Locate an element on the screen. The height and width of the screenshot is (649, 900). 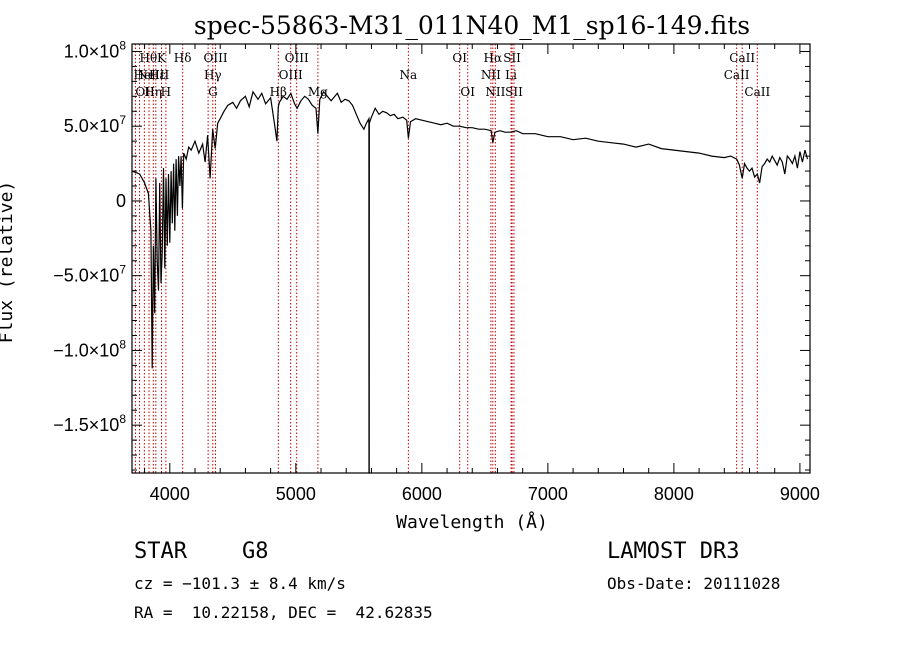
x-tick-label: 5000 is located at coordinates (296, 494).